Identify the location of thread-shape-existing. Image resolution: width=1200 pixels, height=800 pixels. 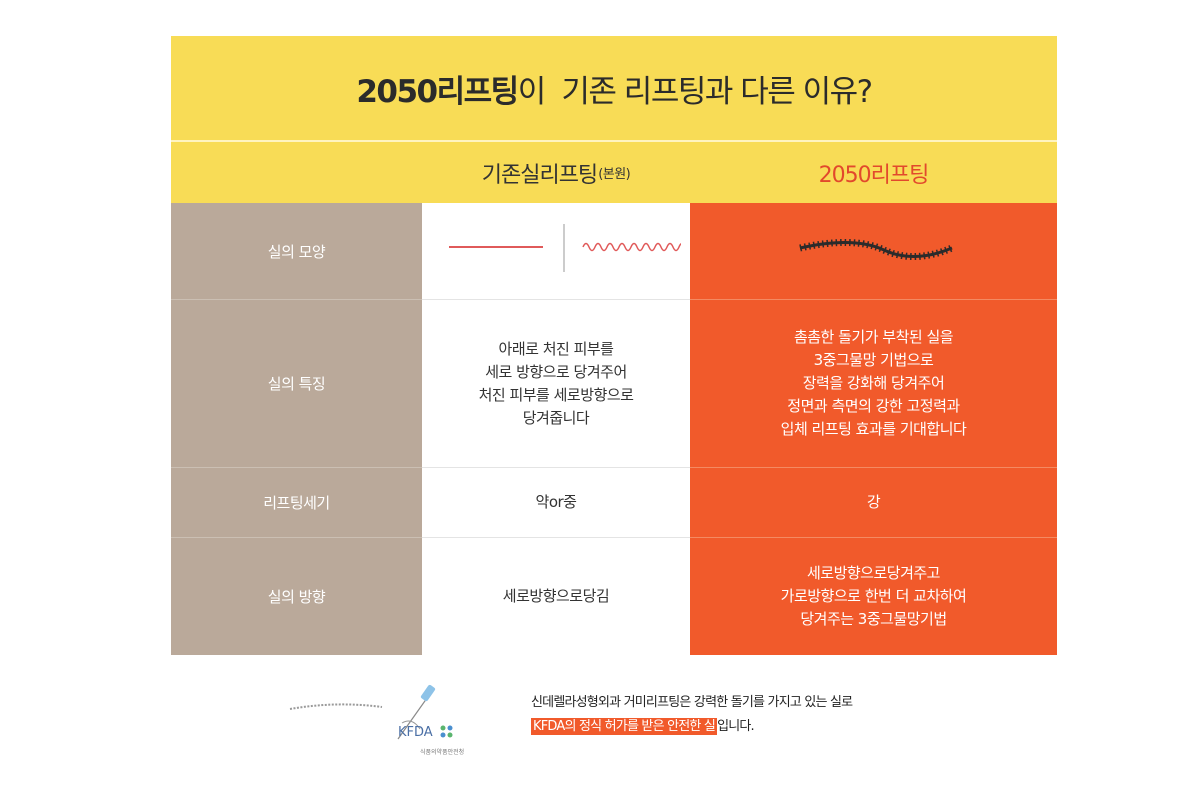
(556, 251).